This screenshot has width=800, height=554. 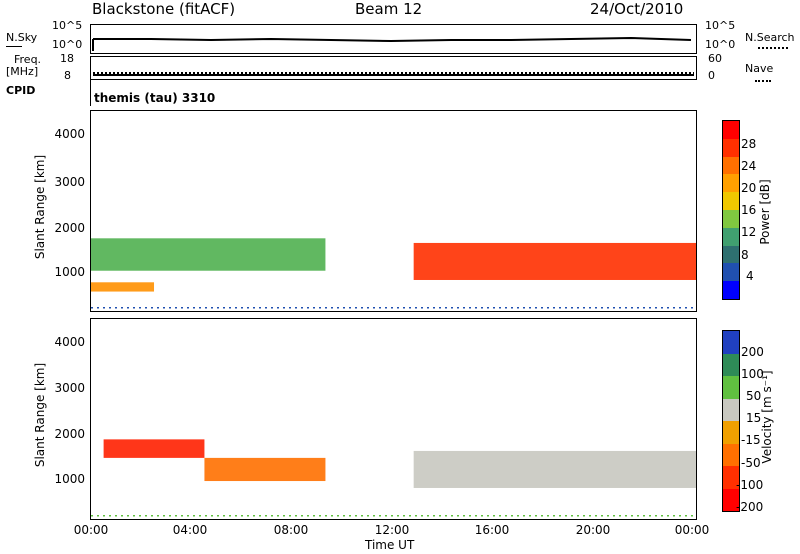 I want to click on cpid-value: themis (tau) 3310, so click(x=155, y=98).